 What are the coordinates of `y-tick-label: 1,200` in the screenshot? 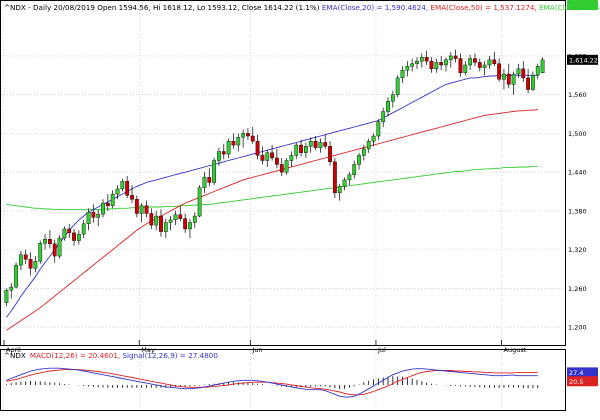 It's located at (577, 328).